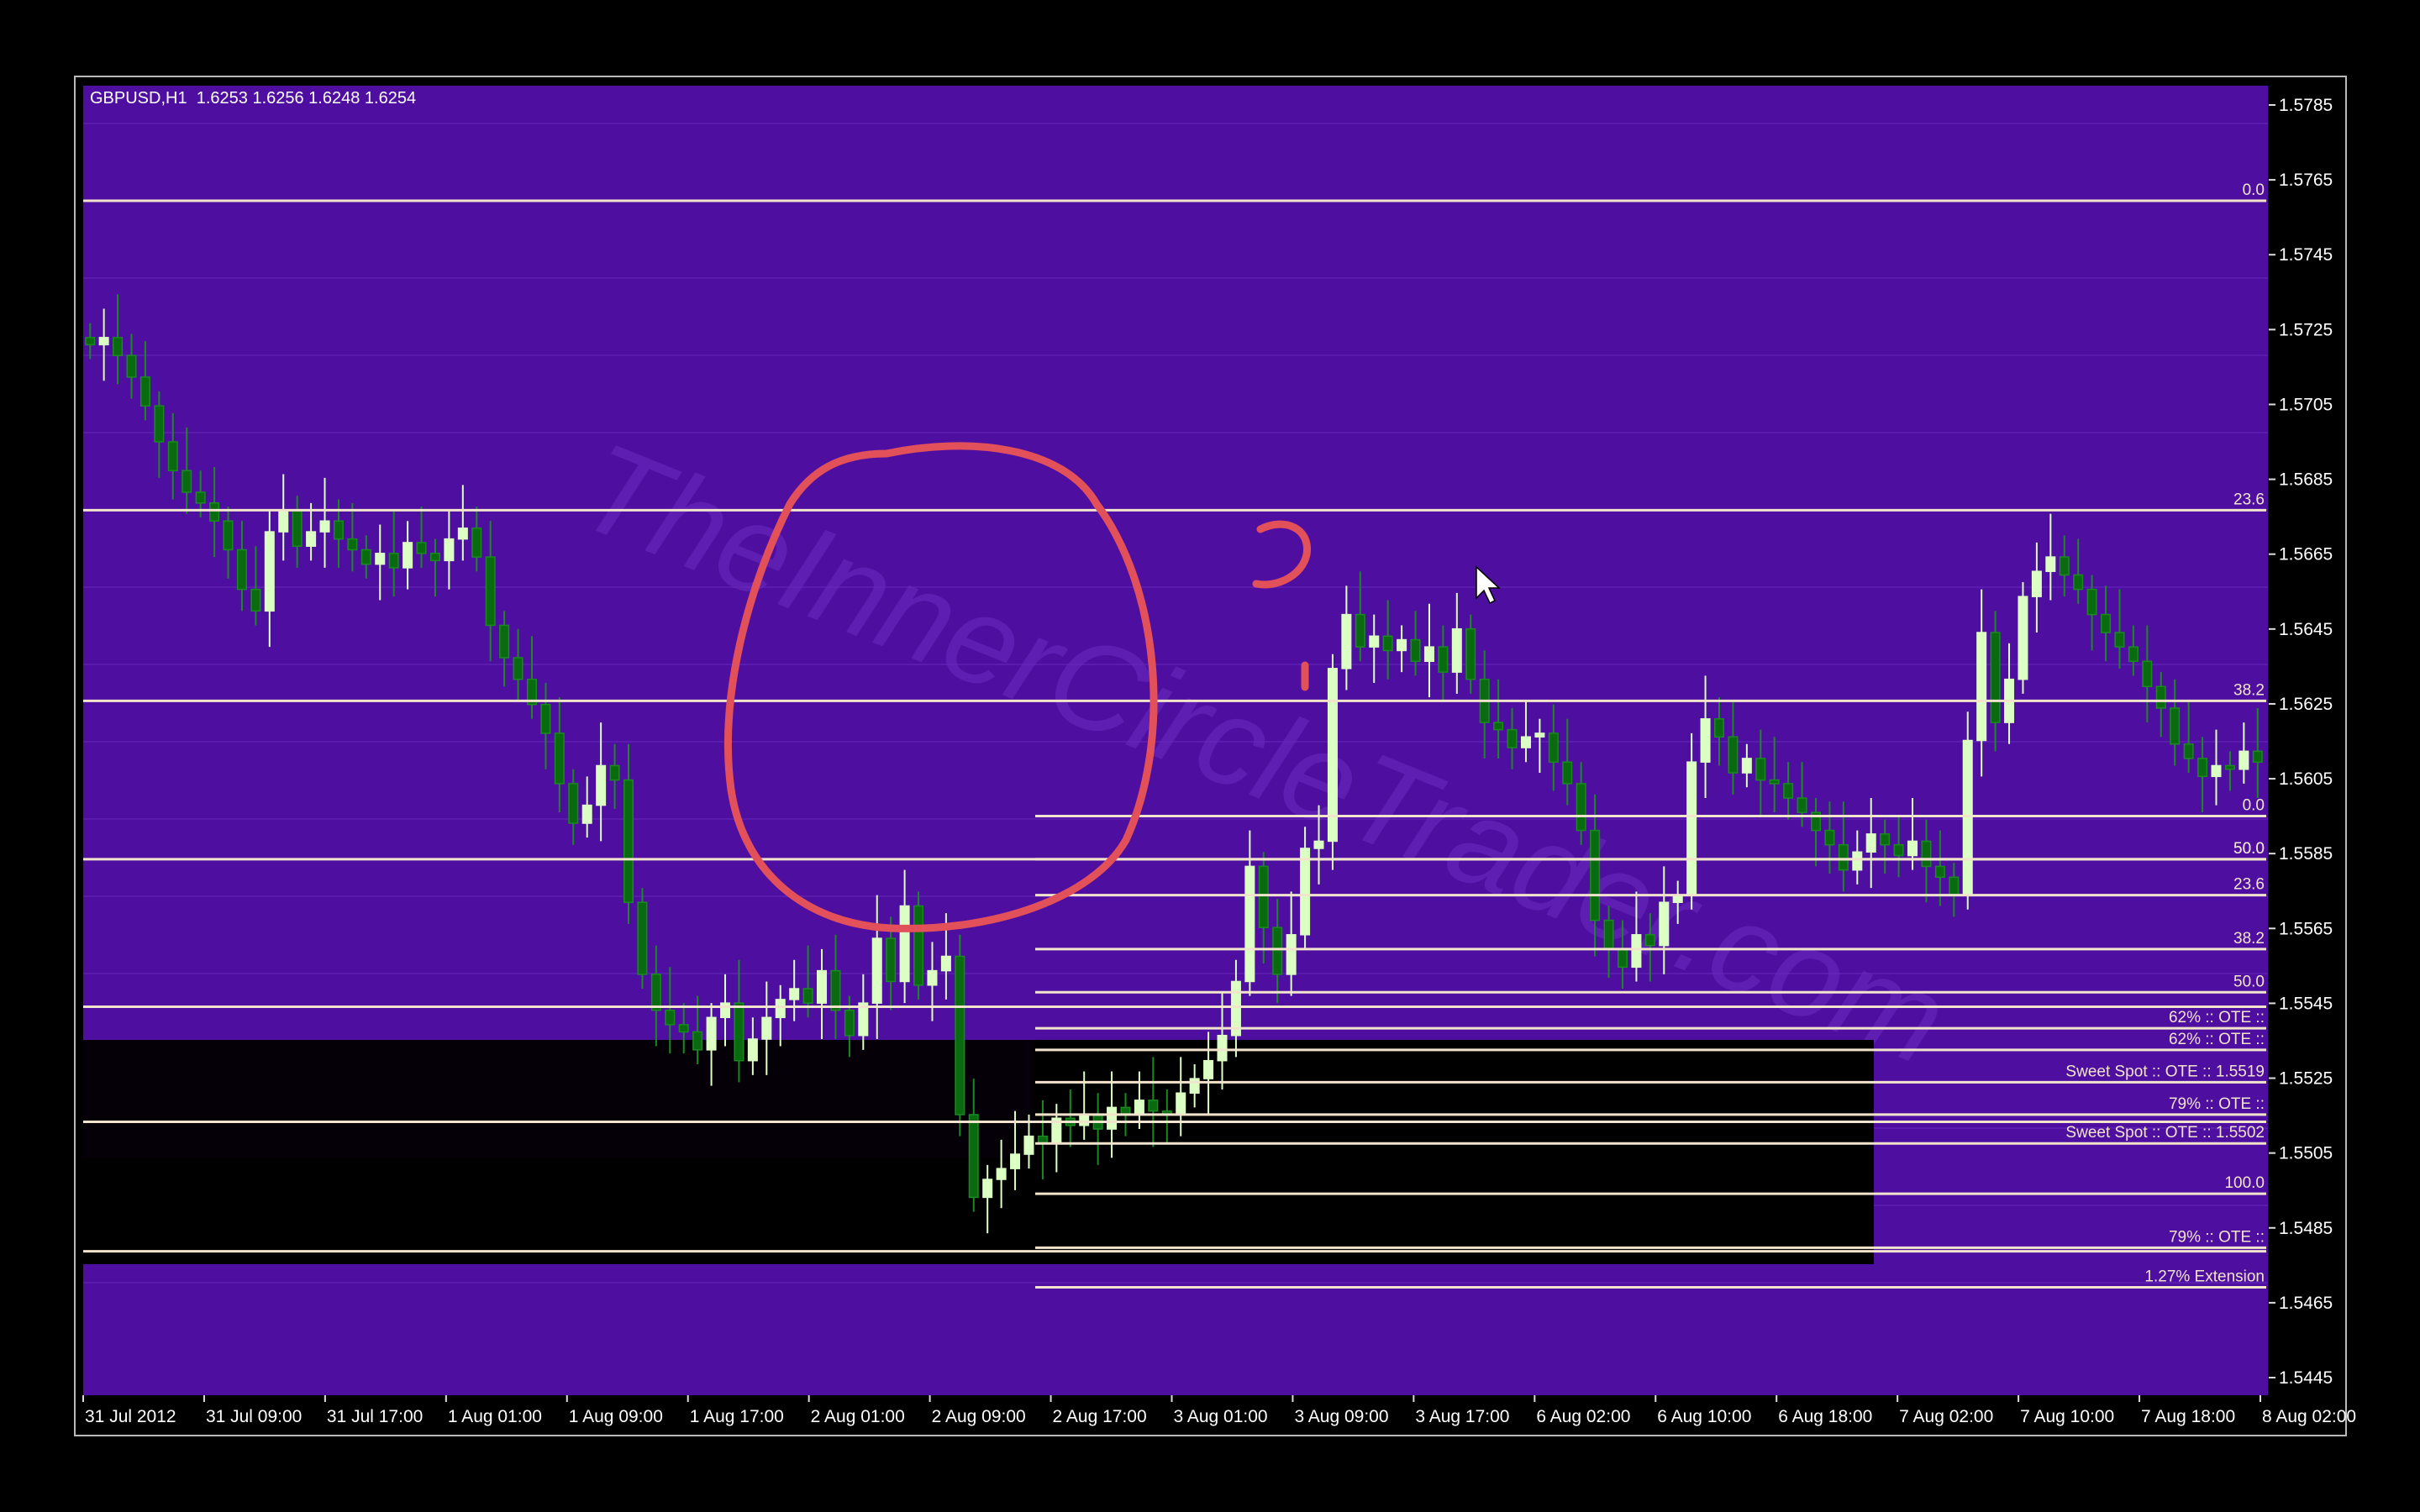 The height and width of the screenshot is (1512, 2420). I want to click on time-axis, so click(1213, 1413).